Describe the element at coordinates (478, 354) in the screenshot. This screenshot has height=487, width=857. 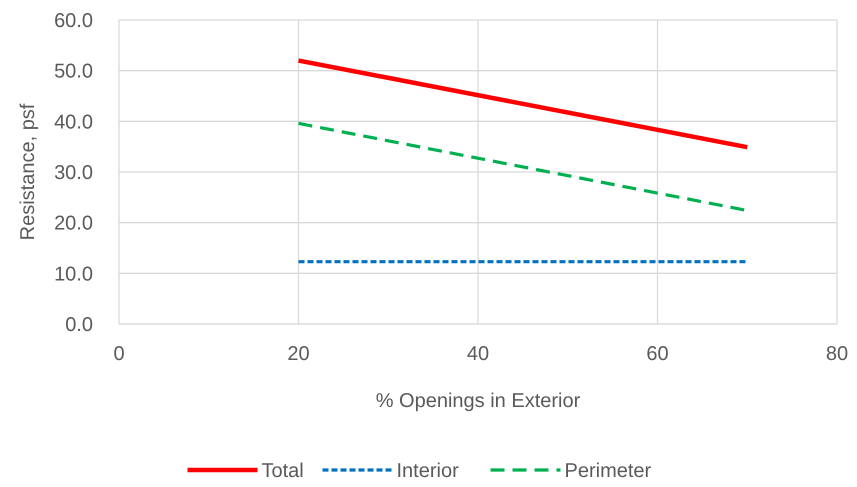
I see `x-tick-label: 40` at that location.